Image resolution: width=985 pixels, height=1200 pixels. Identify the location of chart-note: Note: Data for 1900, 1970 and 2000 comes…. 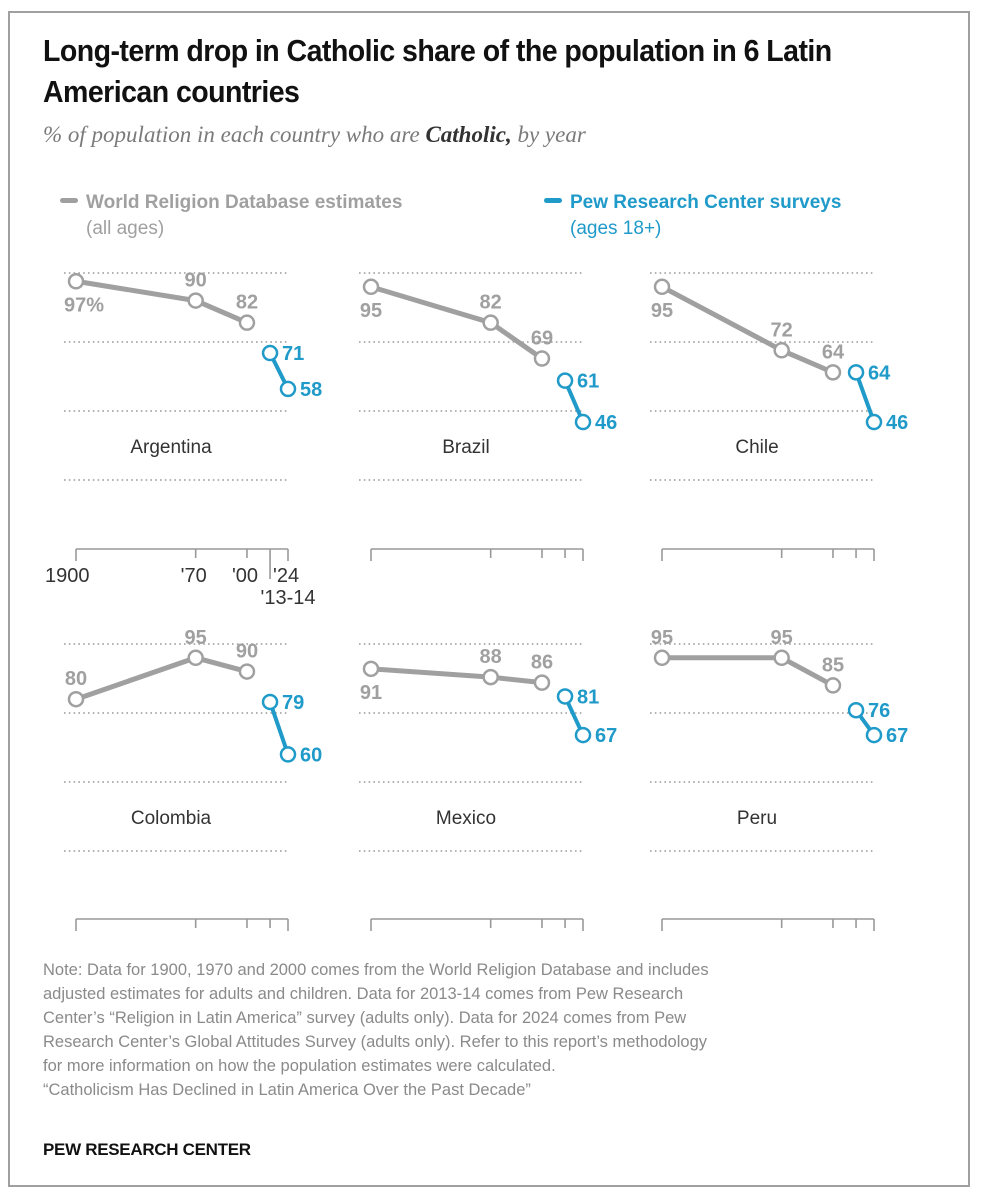
(493, 1030).